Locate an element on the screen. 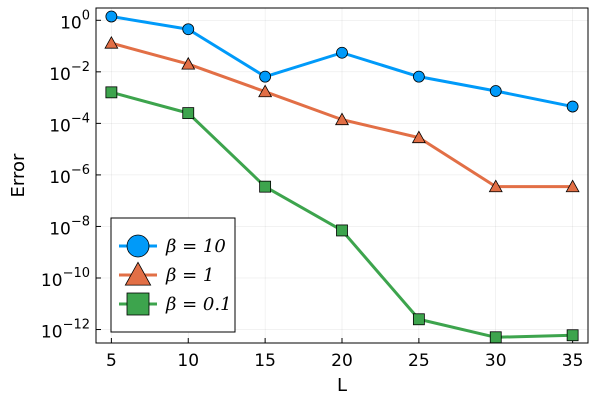  y-tick-label: 10⁻⁸ is located at coordinates (69, 226).